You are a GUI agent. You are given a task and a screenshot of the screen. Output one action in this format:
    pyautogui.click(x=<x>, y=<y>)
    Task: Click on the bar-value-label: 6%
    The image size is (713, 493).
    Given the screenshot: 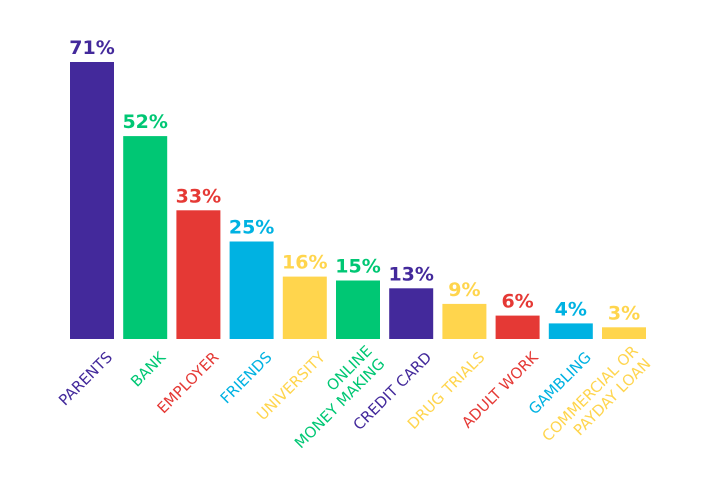 What is the action you would take?
    pyautogui.click(x=517, y=302)
    